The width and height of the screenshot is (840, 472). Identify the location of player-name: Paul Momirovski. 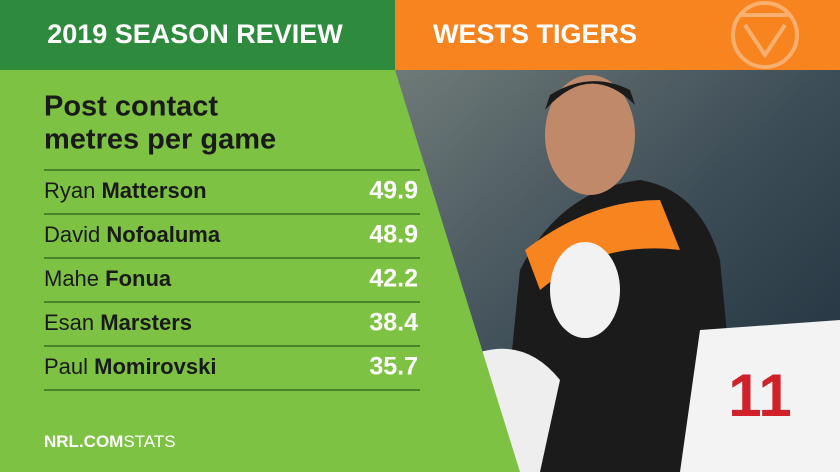
(130, 366).